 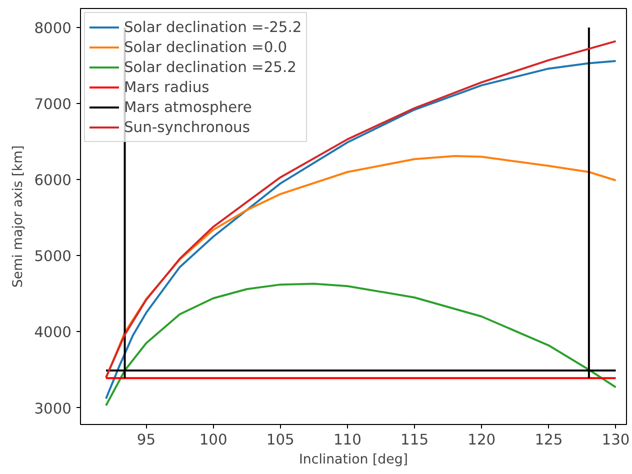 What do you see at coordinates (353, 460) in the screenshot?
I see `x-axis-title: Inclination [deg]` at bounding box center [353, 460].